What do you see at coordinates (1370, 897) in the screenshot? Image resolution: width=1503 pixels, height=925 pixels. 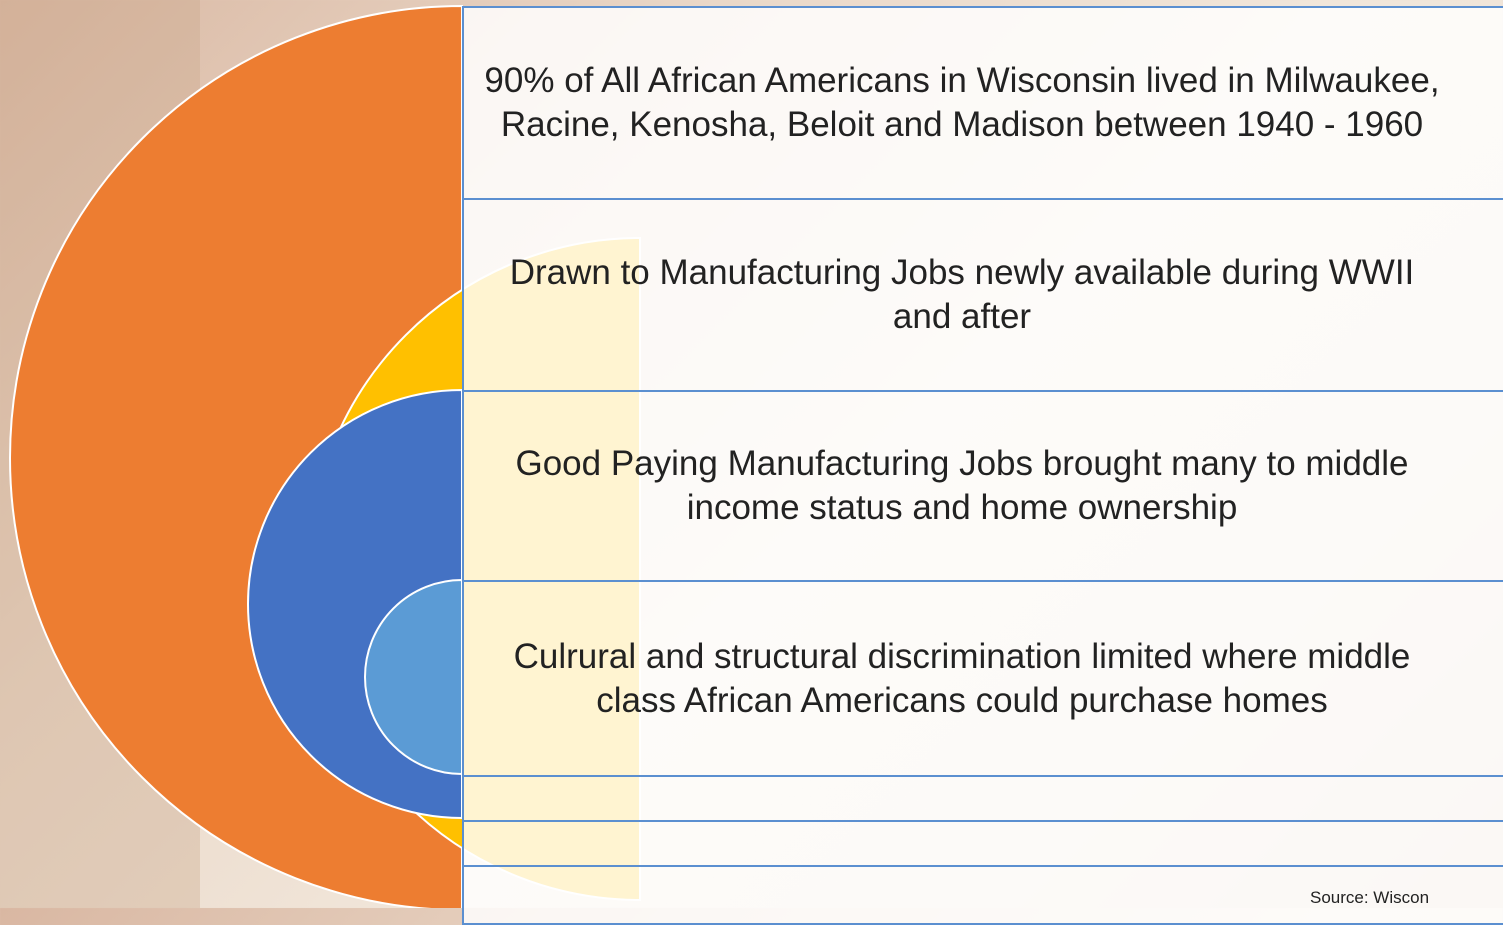 I see `source-note: Source: Wiscon` at bounding box center [1370, 897].